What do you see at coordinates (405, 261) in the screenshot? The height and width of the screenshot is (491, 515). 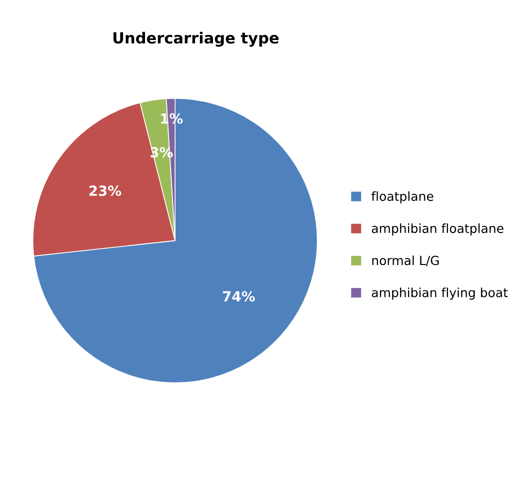 I see `legend-label: normal L/G` at bounding box center [405, 261].